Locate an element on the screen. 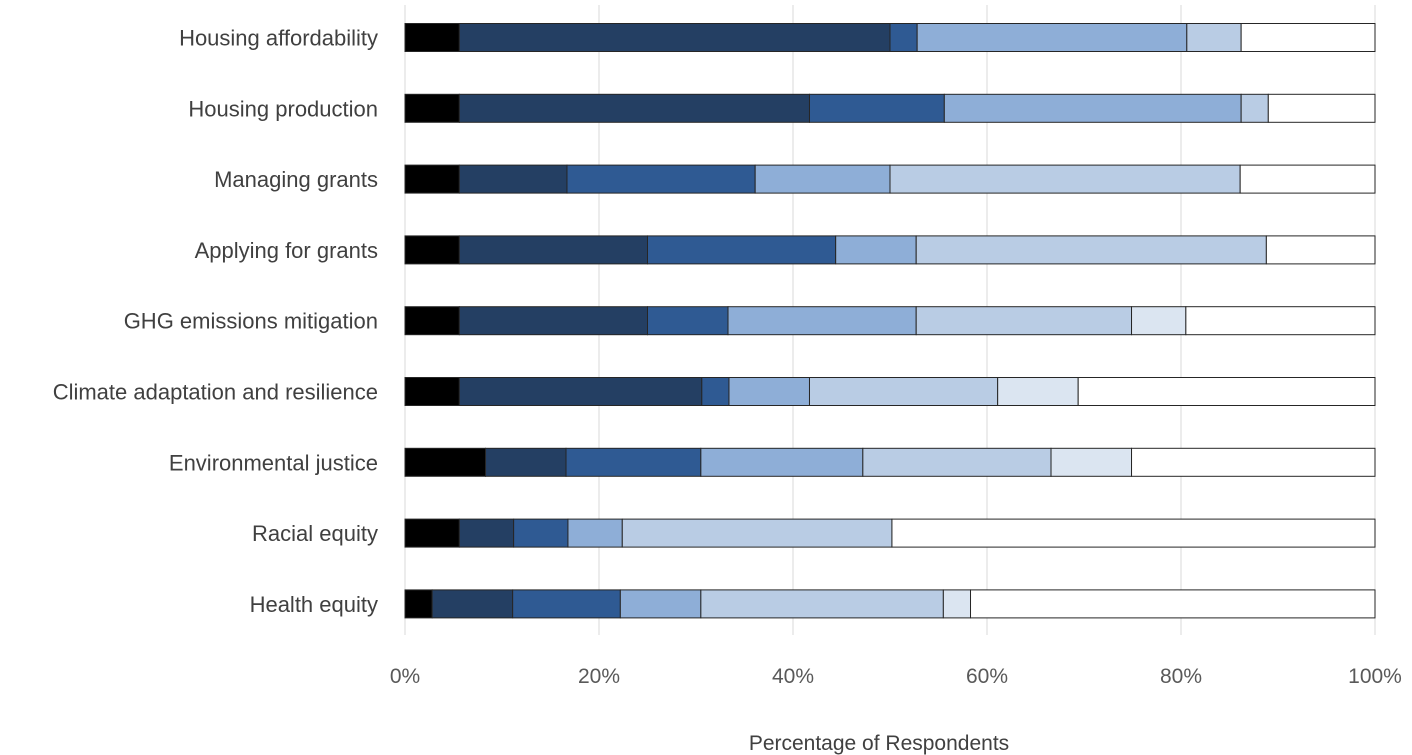  x-tick-label: 40% is located at coordinates (793, 676).